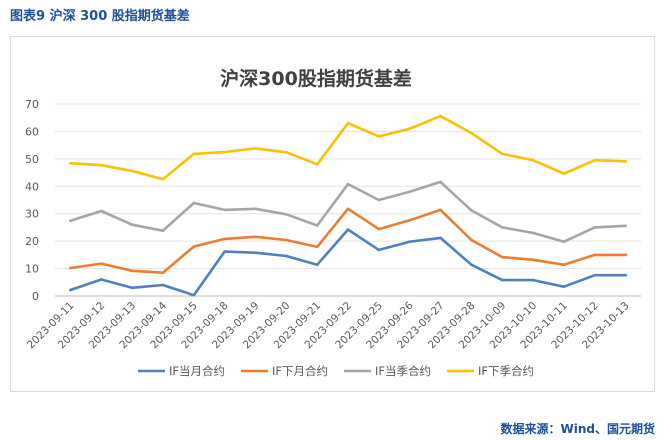 This screenshot has width=667, height=440. Describe the element at coordinates (197, 371) in the screenshot. I see `legend-label: IF当月合约` at that location.